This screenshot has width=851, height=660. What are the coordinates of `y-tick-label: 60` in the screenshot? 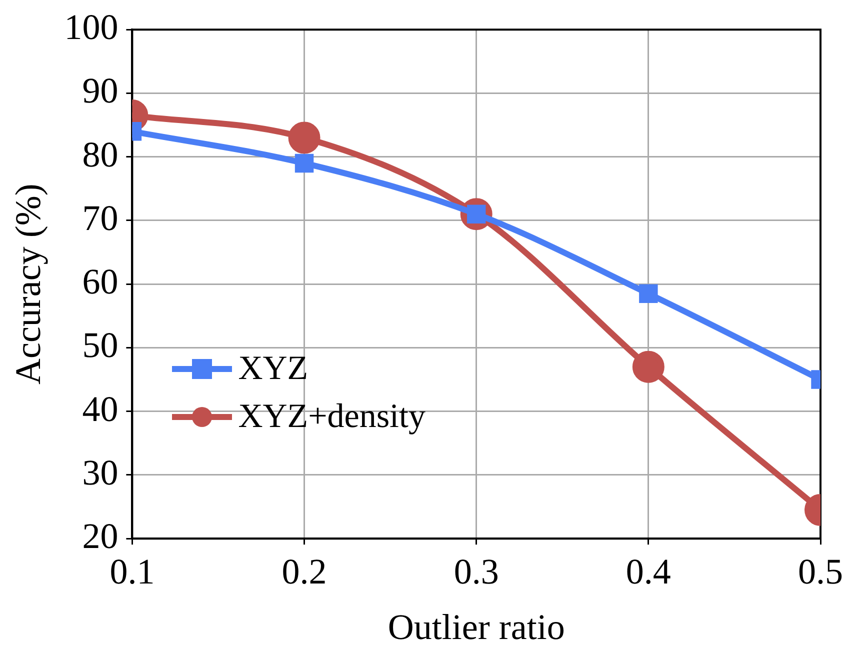 It's located at (100, 282).